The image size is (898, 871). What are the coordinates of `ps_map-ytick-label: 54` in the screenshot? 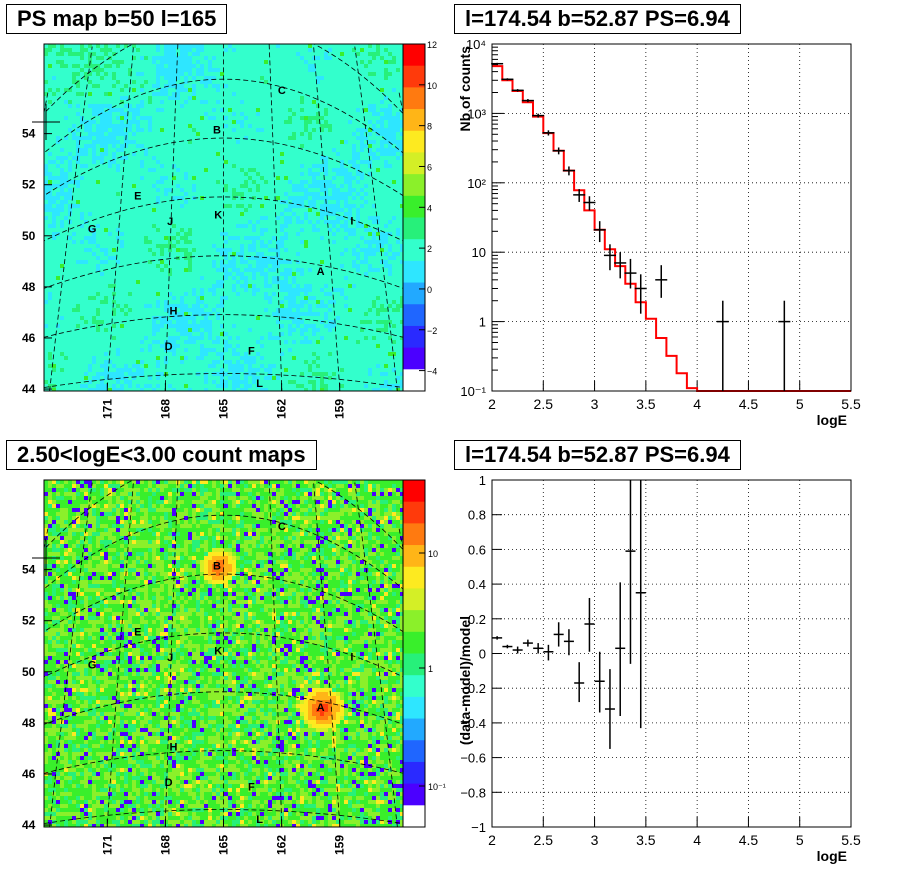 It's located at (29, 134).